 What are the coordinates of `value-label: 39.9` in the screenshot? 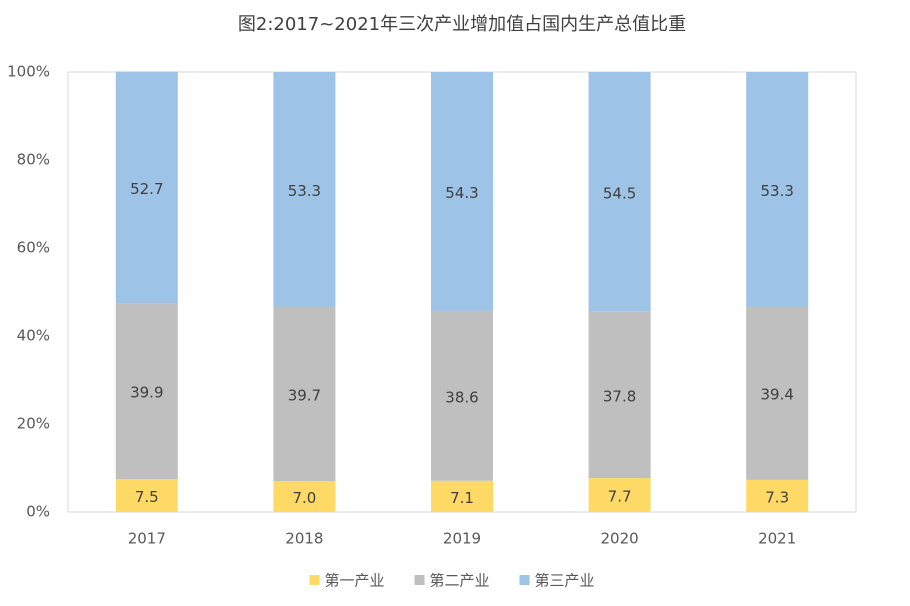 It's located at (146, 393).